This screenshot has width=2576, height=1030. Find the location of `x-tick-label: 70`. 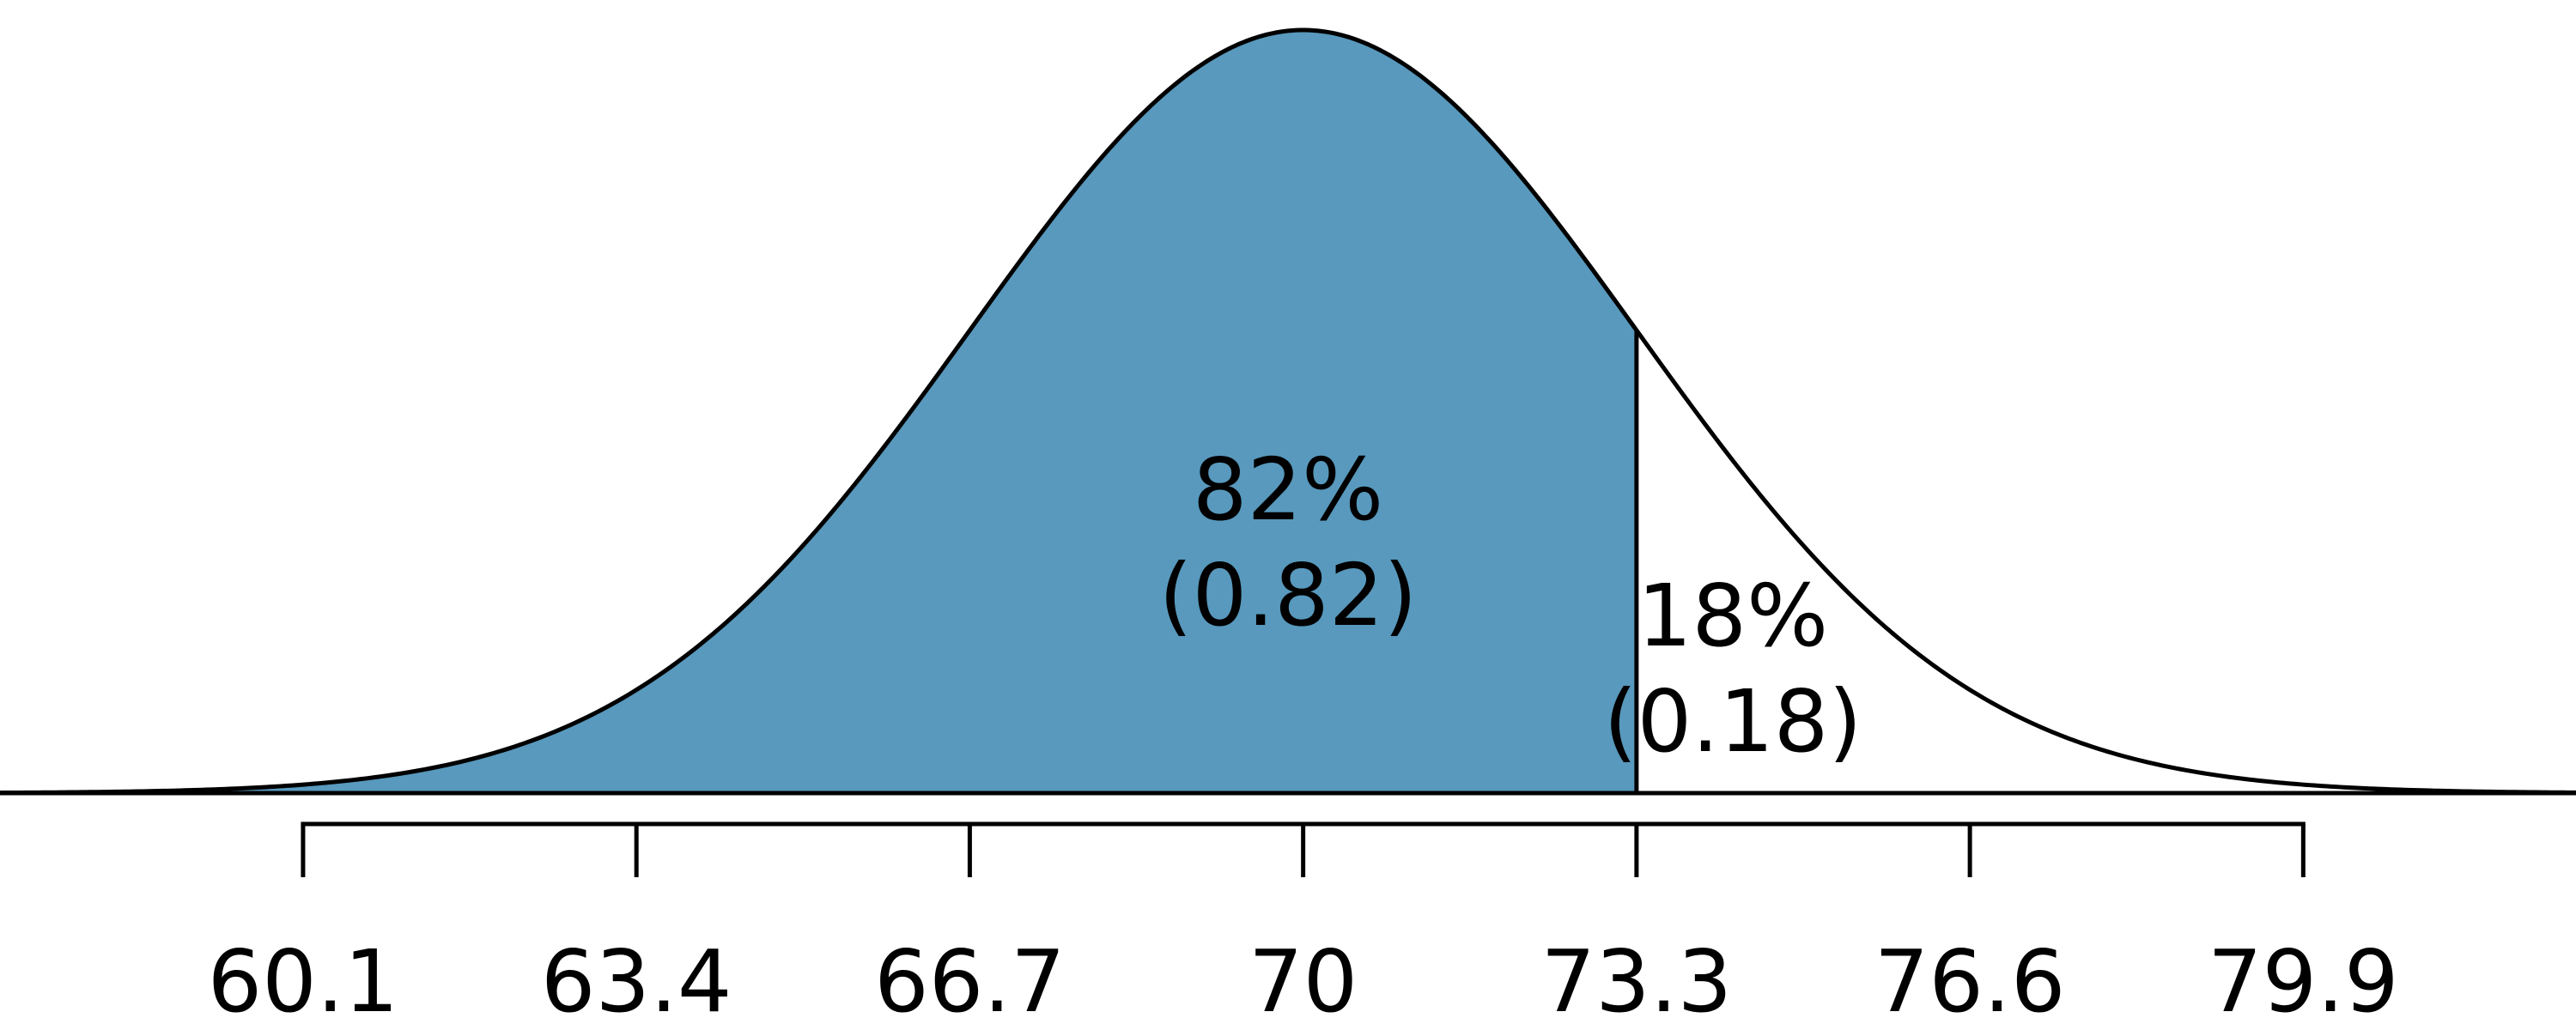

x-tick-label: 70 is located at coordinates (1303, 980).